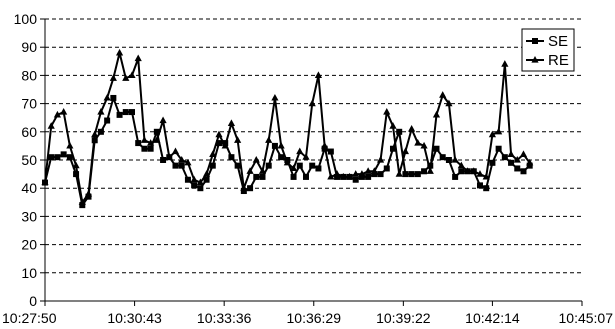  Describe the element at coordinates (492, 318) in the screenshot. I see `x-tick-label: 10:42:14` at that location.